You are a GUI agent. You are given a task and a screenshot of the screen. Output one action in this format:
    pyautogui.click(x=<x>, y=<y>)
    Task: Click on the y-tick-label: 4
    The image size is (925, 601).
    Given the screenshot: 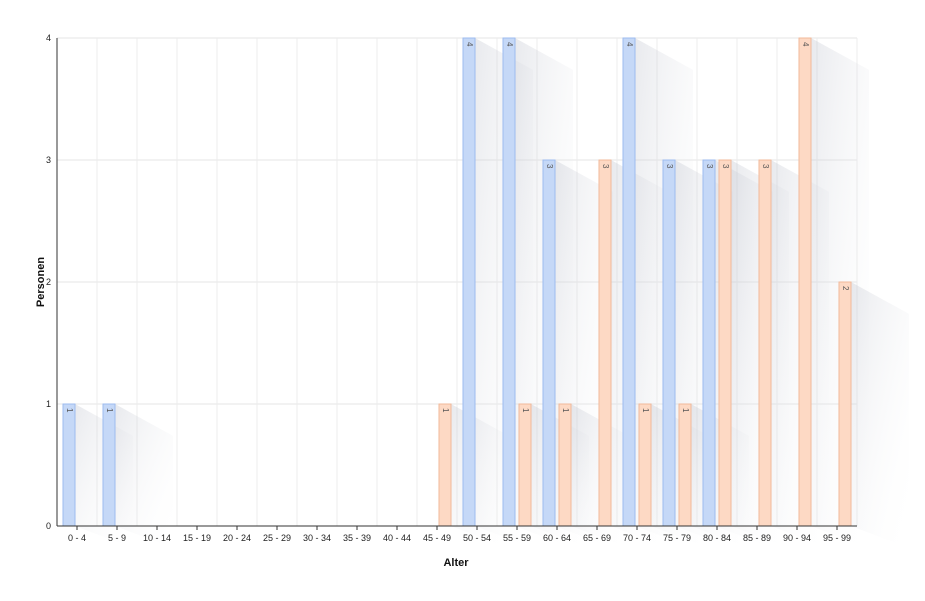 What is the action you would take?
    pyautogui.click(x=48, y=38)
    